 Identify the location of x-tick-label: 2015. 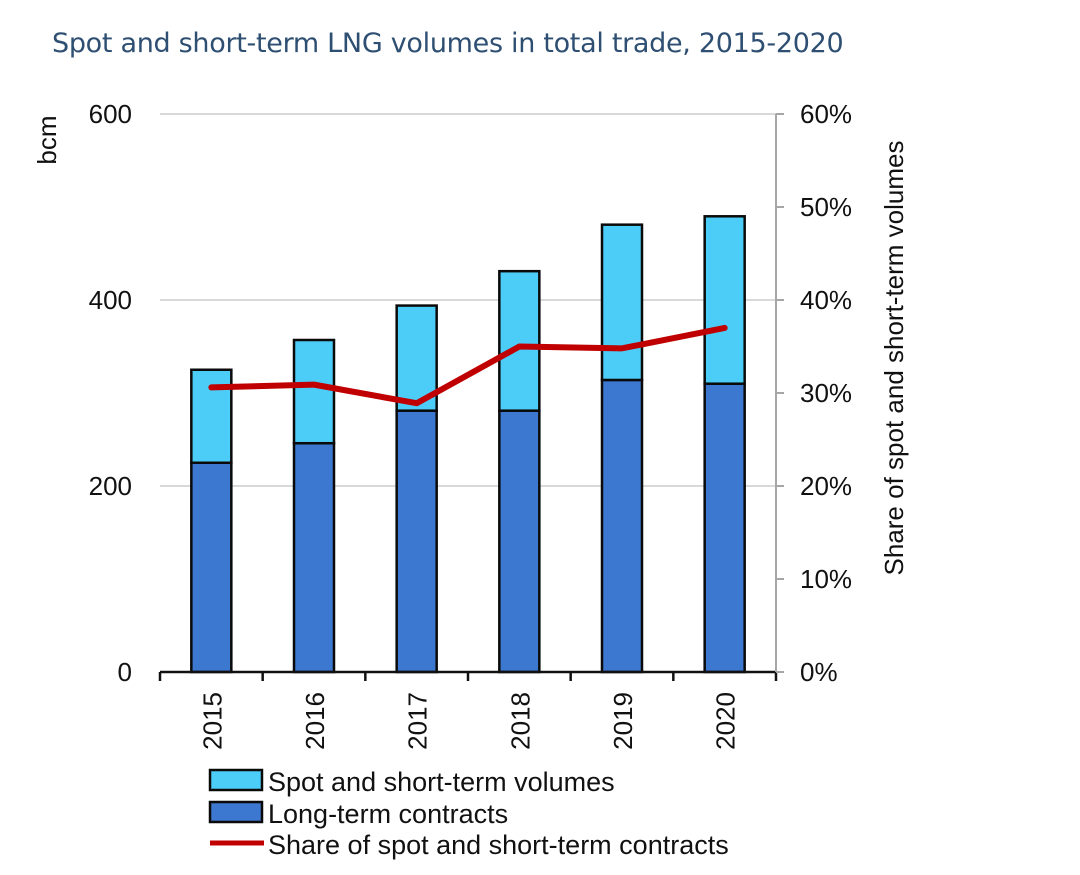
(212, 721).